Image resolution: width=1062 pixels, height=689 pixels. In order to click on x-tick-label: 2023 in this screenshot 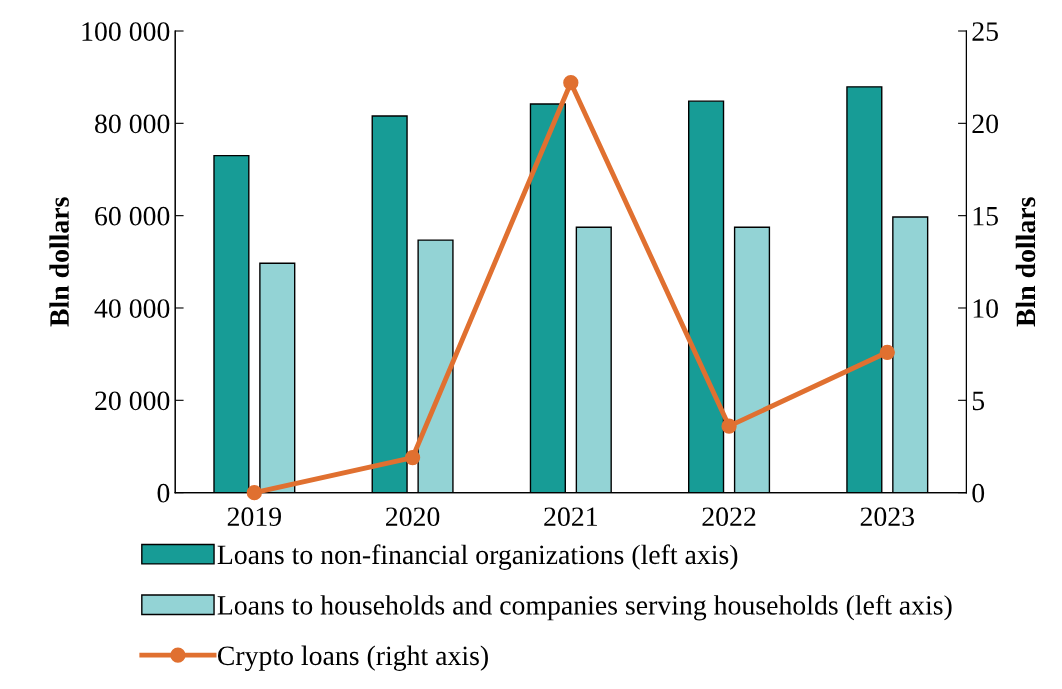, I will do `click(887, 517)`.